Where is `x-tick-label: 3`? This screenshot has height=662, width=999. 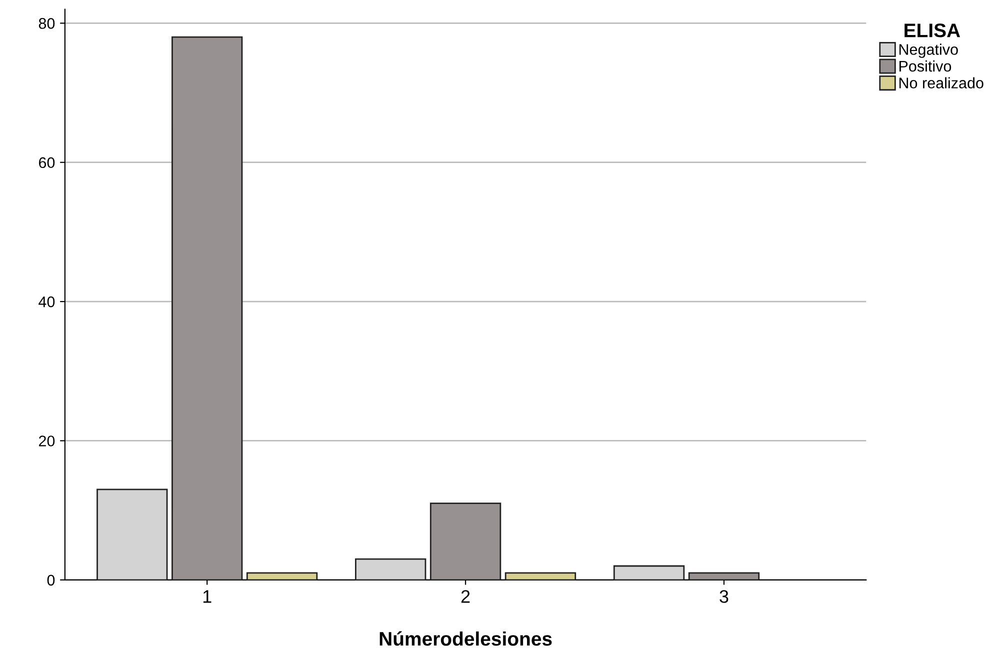
x-tick-label: 3 is located at coordinates (724, 596).